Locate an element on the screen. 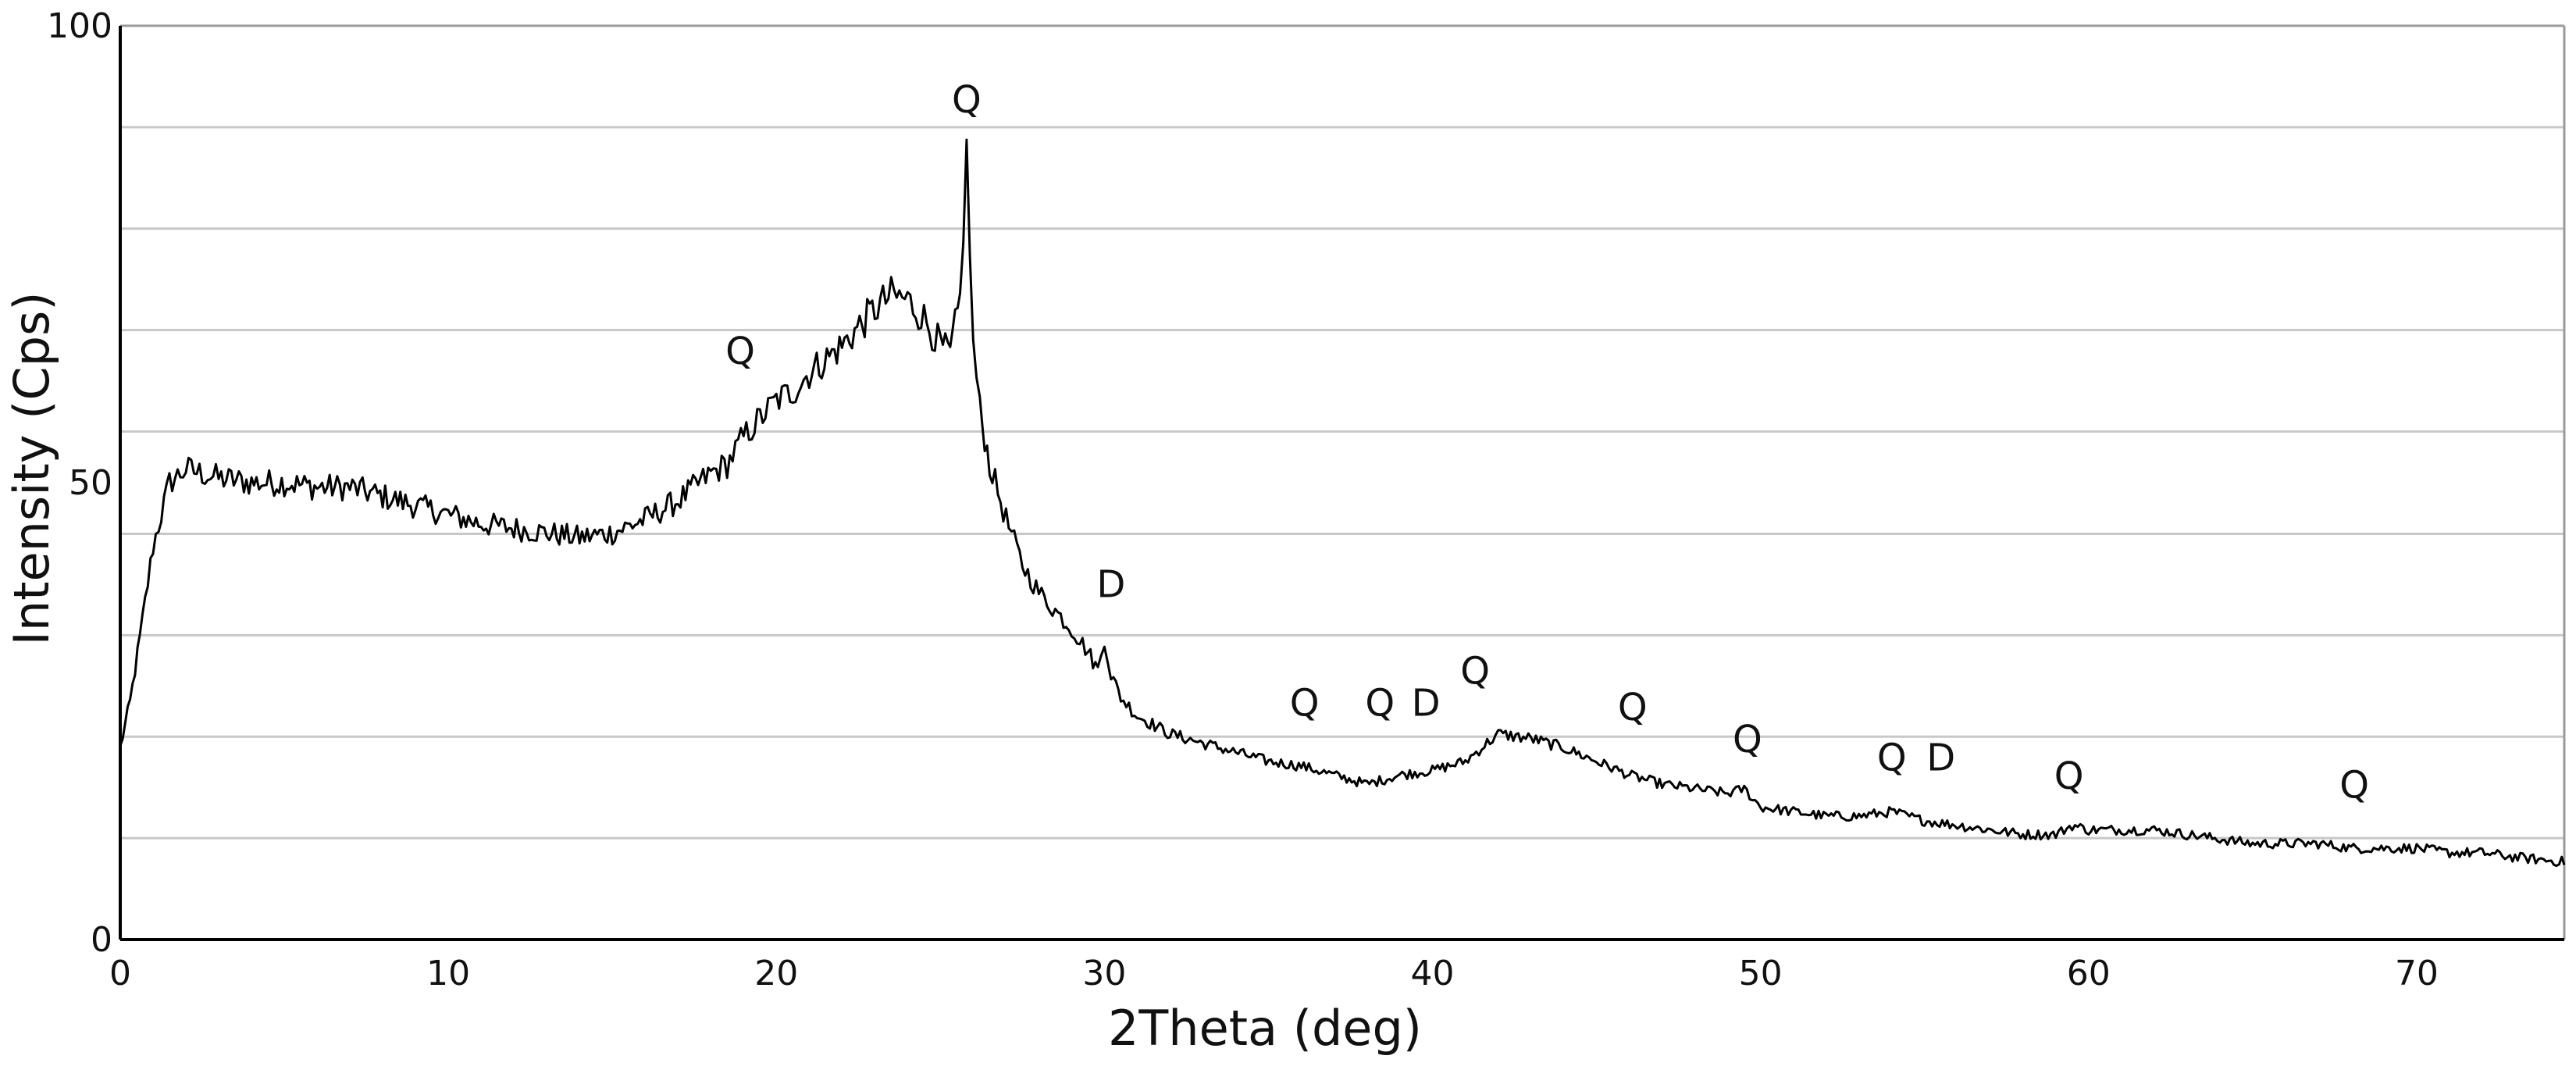  x-tick-label: 10 is located at coordinates (448, 973).